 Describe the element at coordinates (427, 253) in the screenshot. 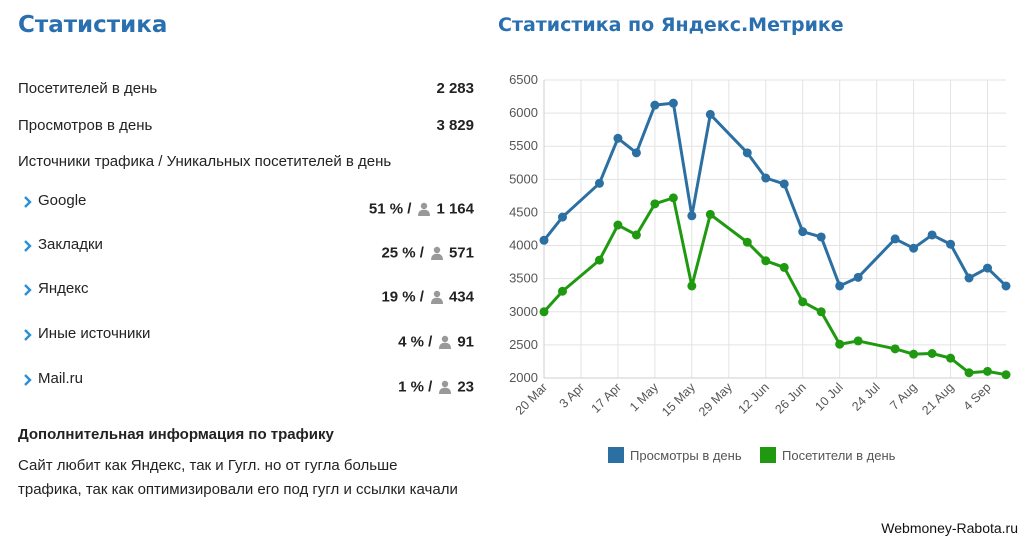

I see `source-stat: 25 % / 571` at that location.